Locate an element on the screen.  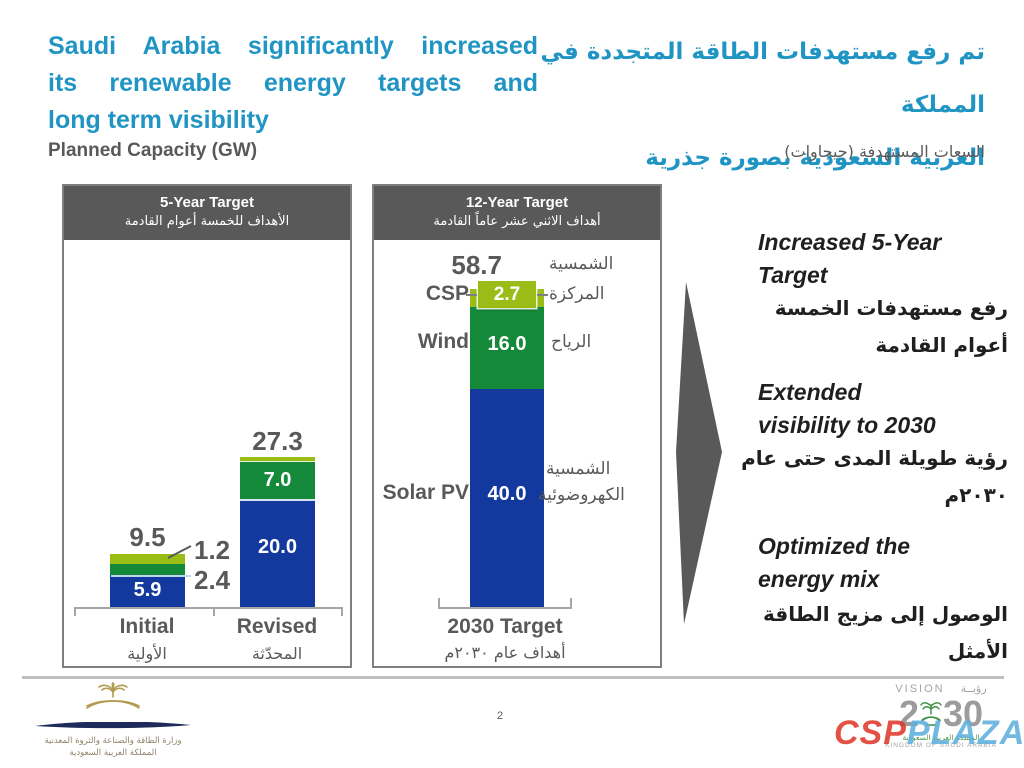
vision-palm-emblem-icon is located at coordinates (931, 714).